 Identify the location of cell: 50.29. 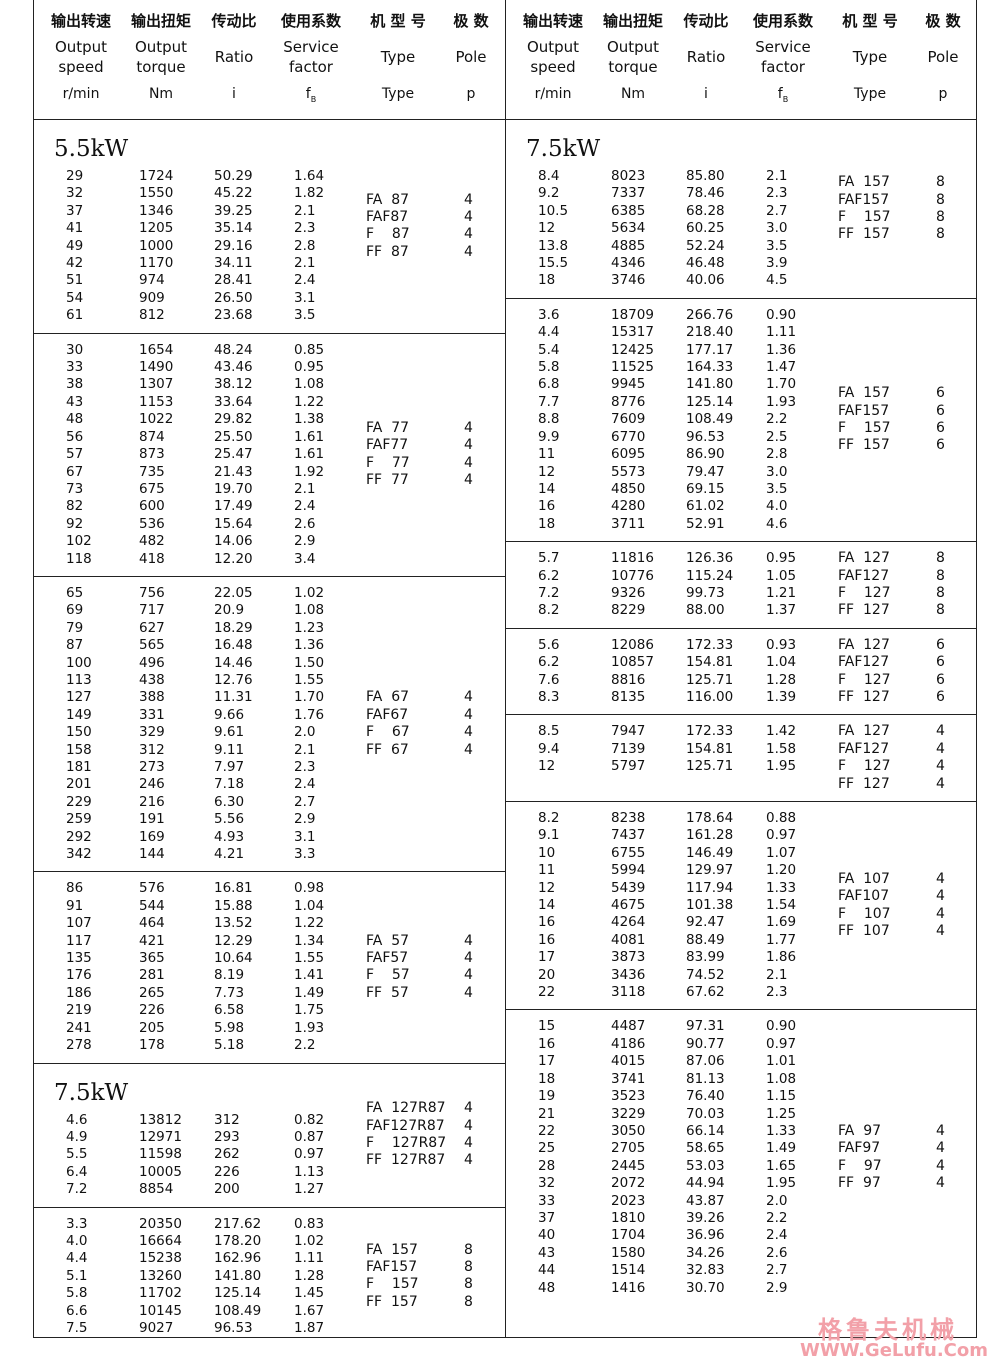
(233, 176).